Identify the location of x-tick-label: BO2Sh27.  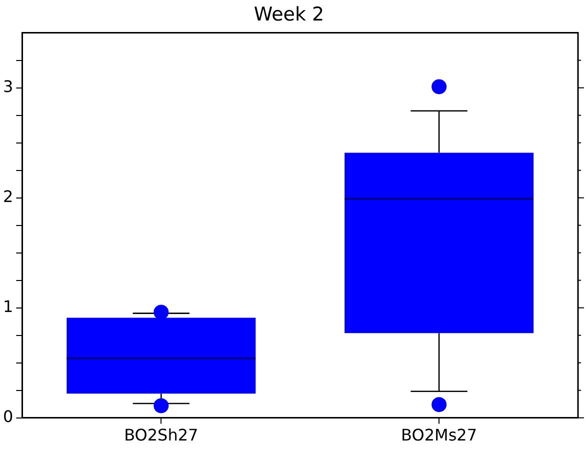
(161, 435).